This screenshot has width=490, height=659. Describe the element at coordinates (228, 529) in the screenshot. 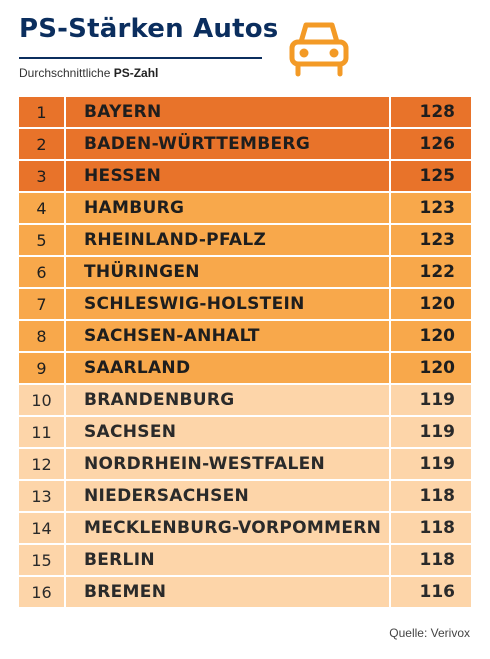

I see `state-cell: MECKLENBURG-VORPOMMERN` at that location.